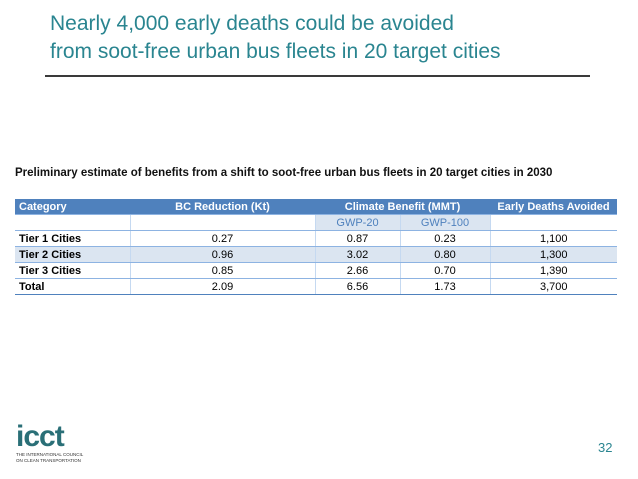  What do you see at coordinates (357, 238) in the screenshot?
I see `cell: 0.87` at bounding box center [357, 238].